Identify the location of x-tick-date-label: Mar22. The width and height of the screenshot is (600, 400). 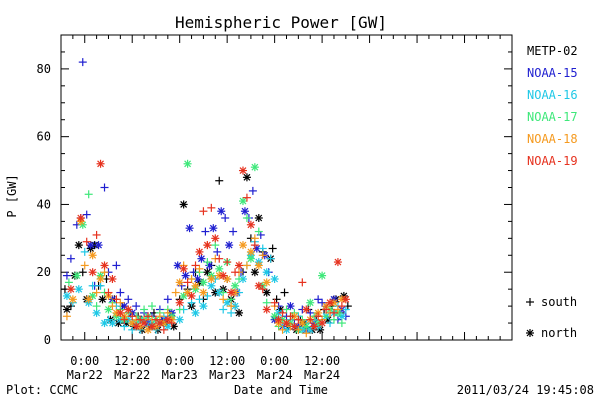
(85, 375).